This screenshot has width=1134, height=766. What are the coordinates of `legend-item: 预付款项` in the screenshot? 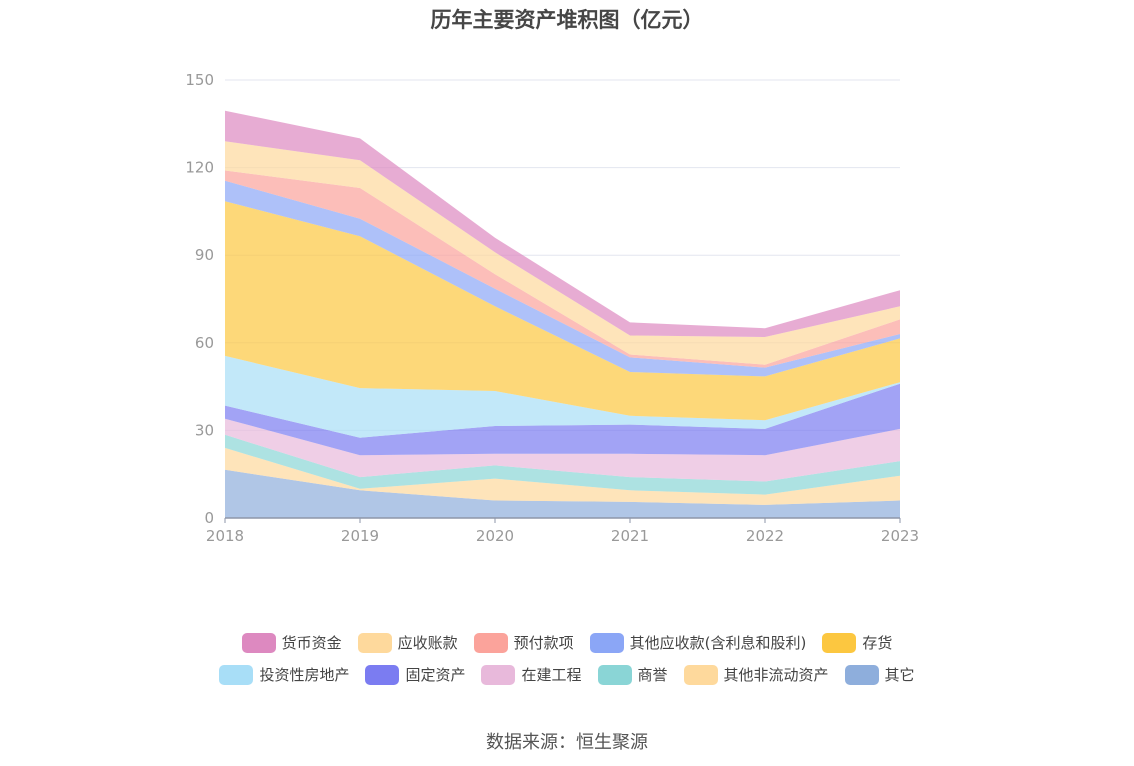 It's located at (523, 642).